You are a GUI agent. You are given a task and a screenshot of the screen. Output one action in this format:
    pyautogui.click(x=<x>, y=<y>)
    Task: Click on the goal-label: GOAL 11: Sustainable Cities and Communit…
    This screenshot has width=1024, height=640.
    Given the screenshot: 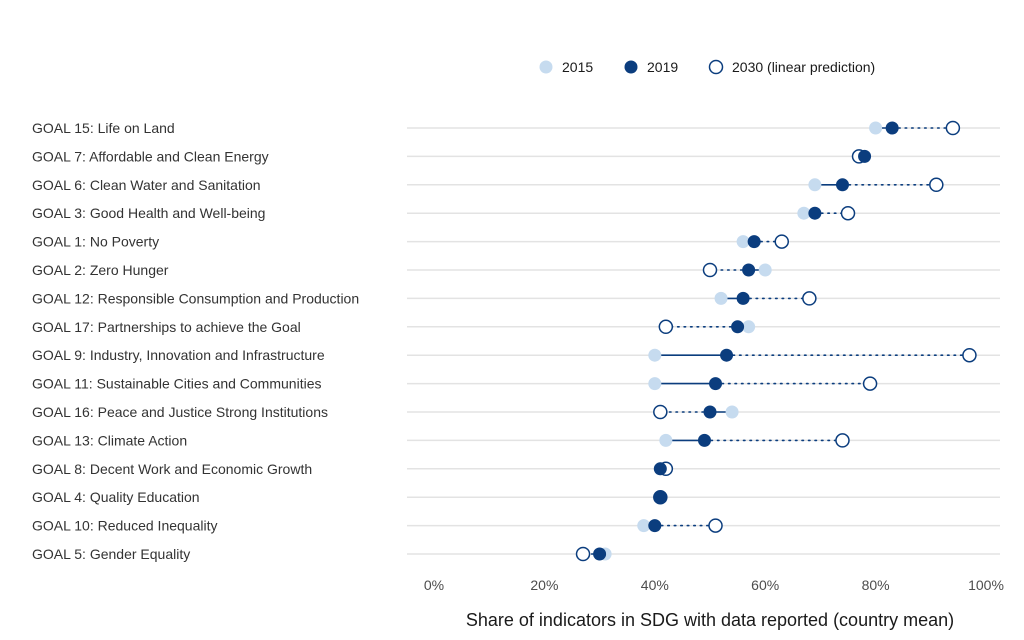 What is the action you would take?
    pyautogui.click(x=176, y=384)
    